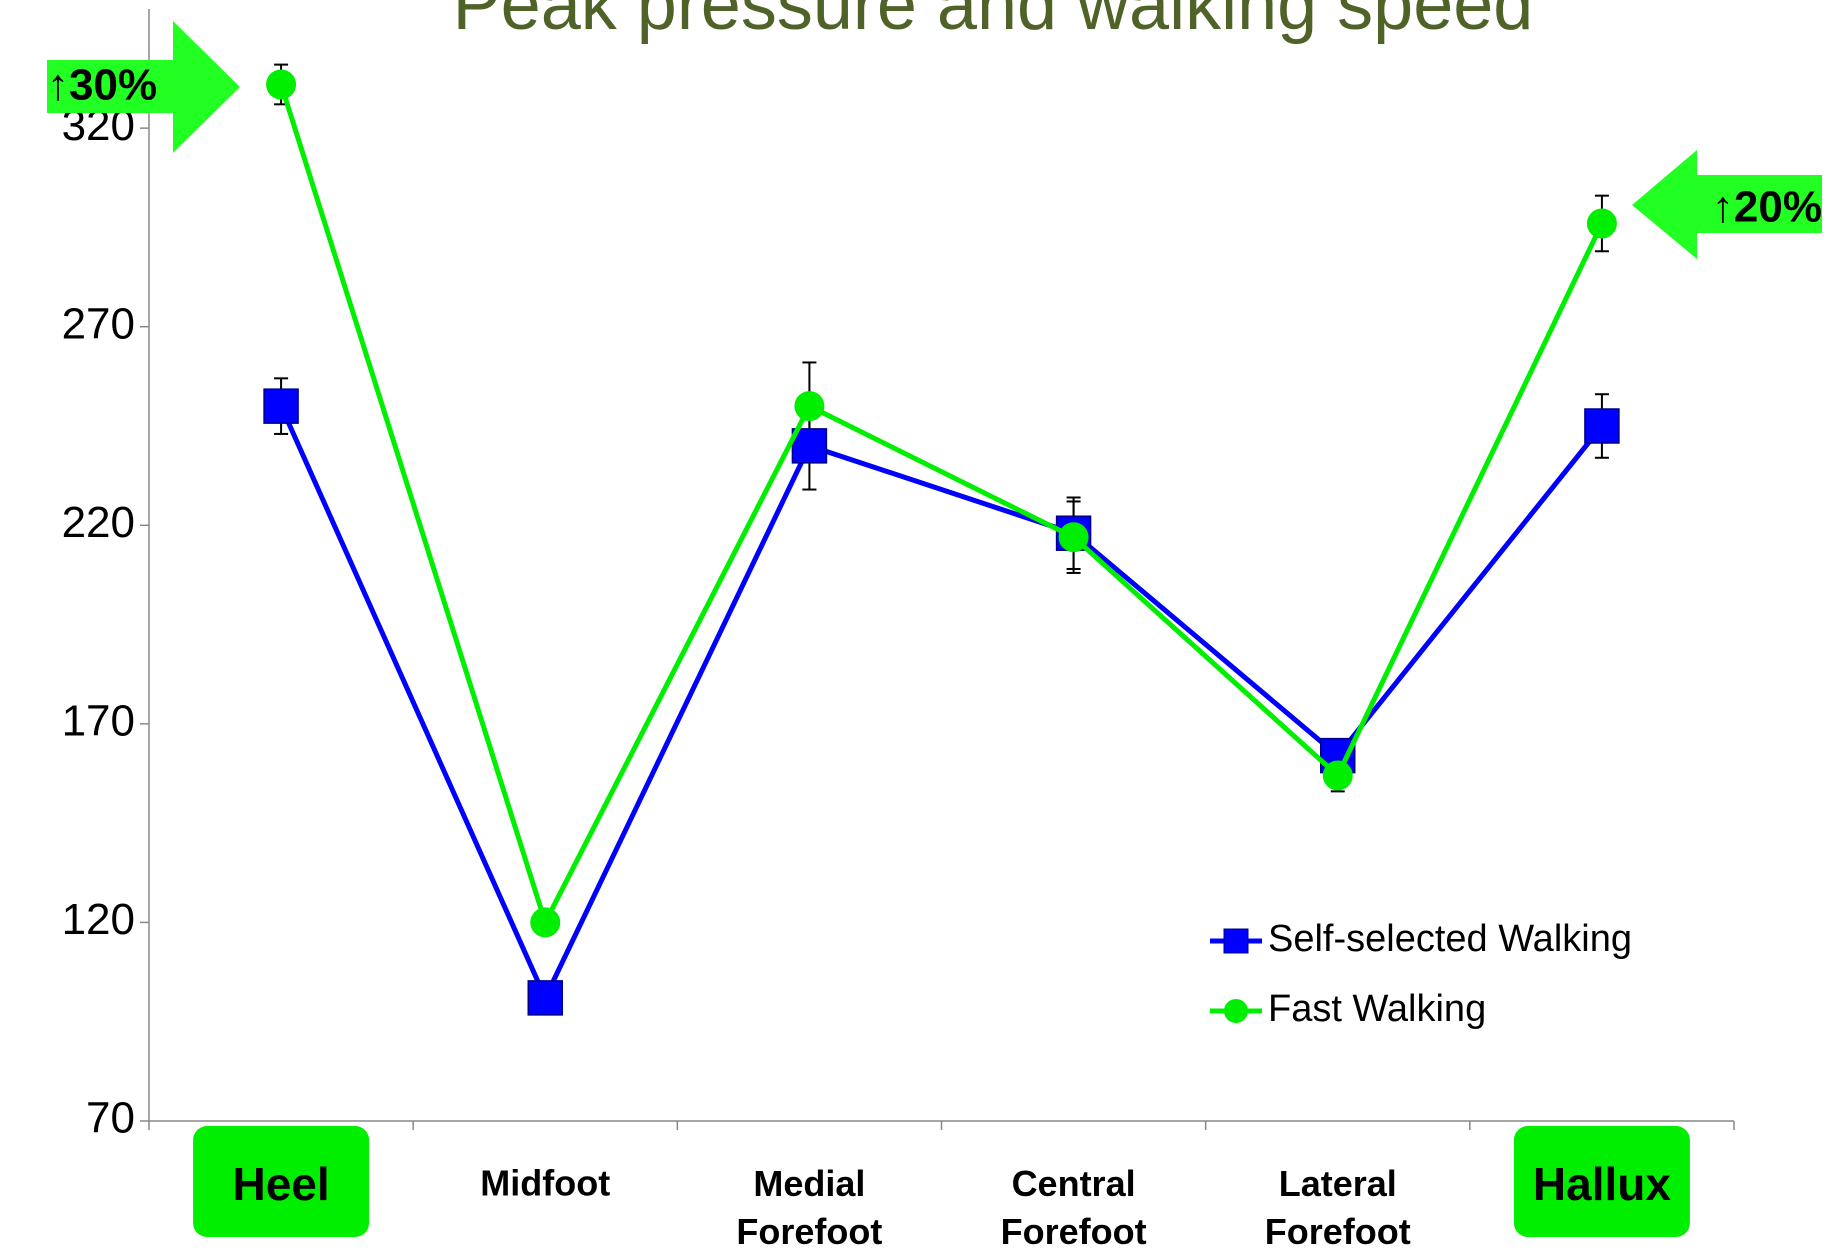 This screenshot has width=1831, height=1253. What do you see at coordinates (110, 1118) in the screenshot?
I see `y-tick-label: 70` at bounding box center [110, 1118].